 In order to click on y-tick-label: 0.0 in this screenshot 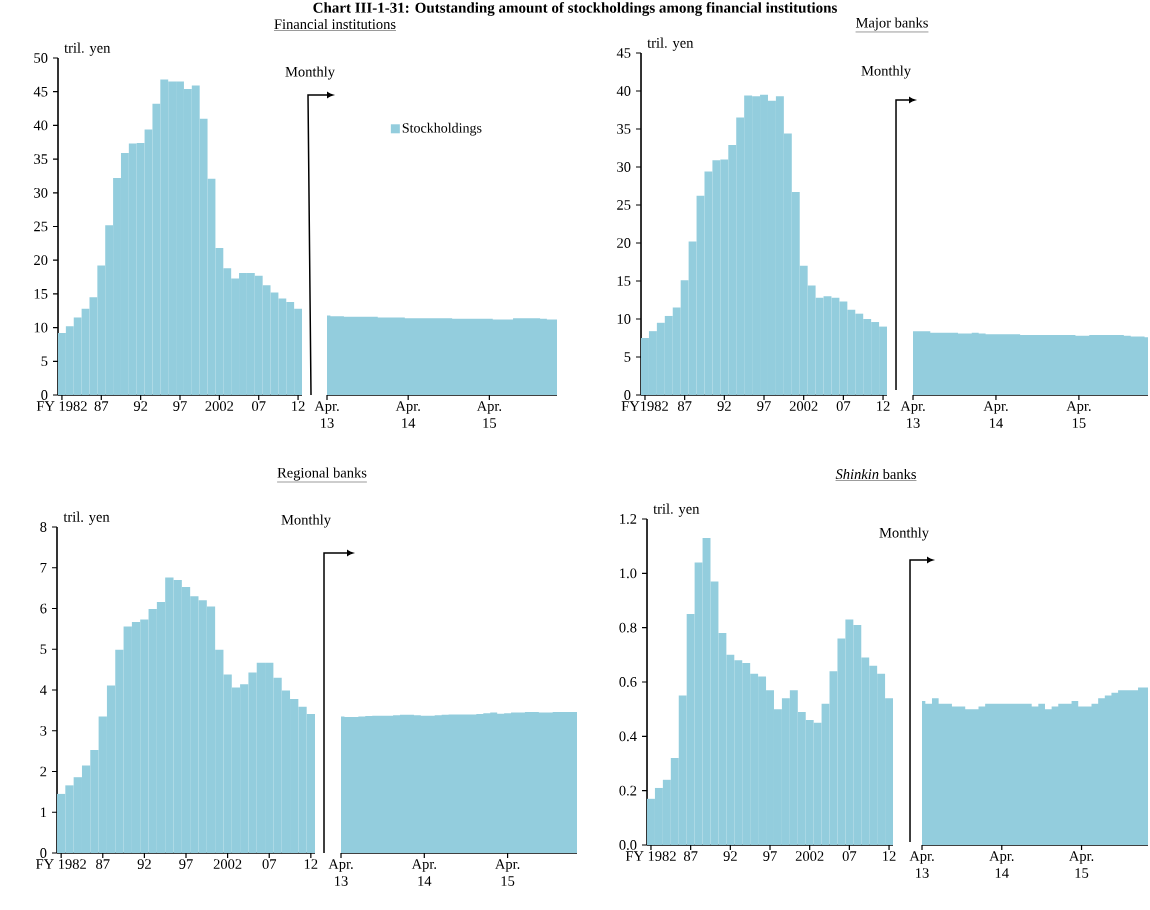, I will do `click(628, 845)`.